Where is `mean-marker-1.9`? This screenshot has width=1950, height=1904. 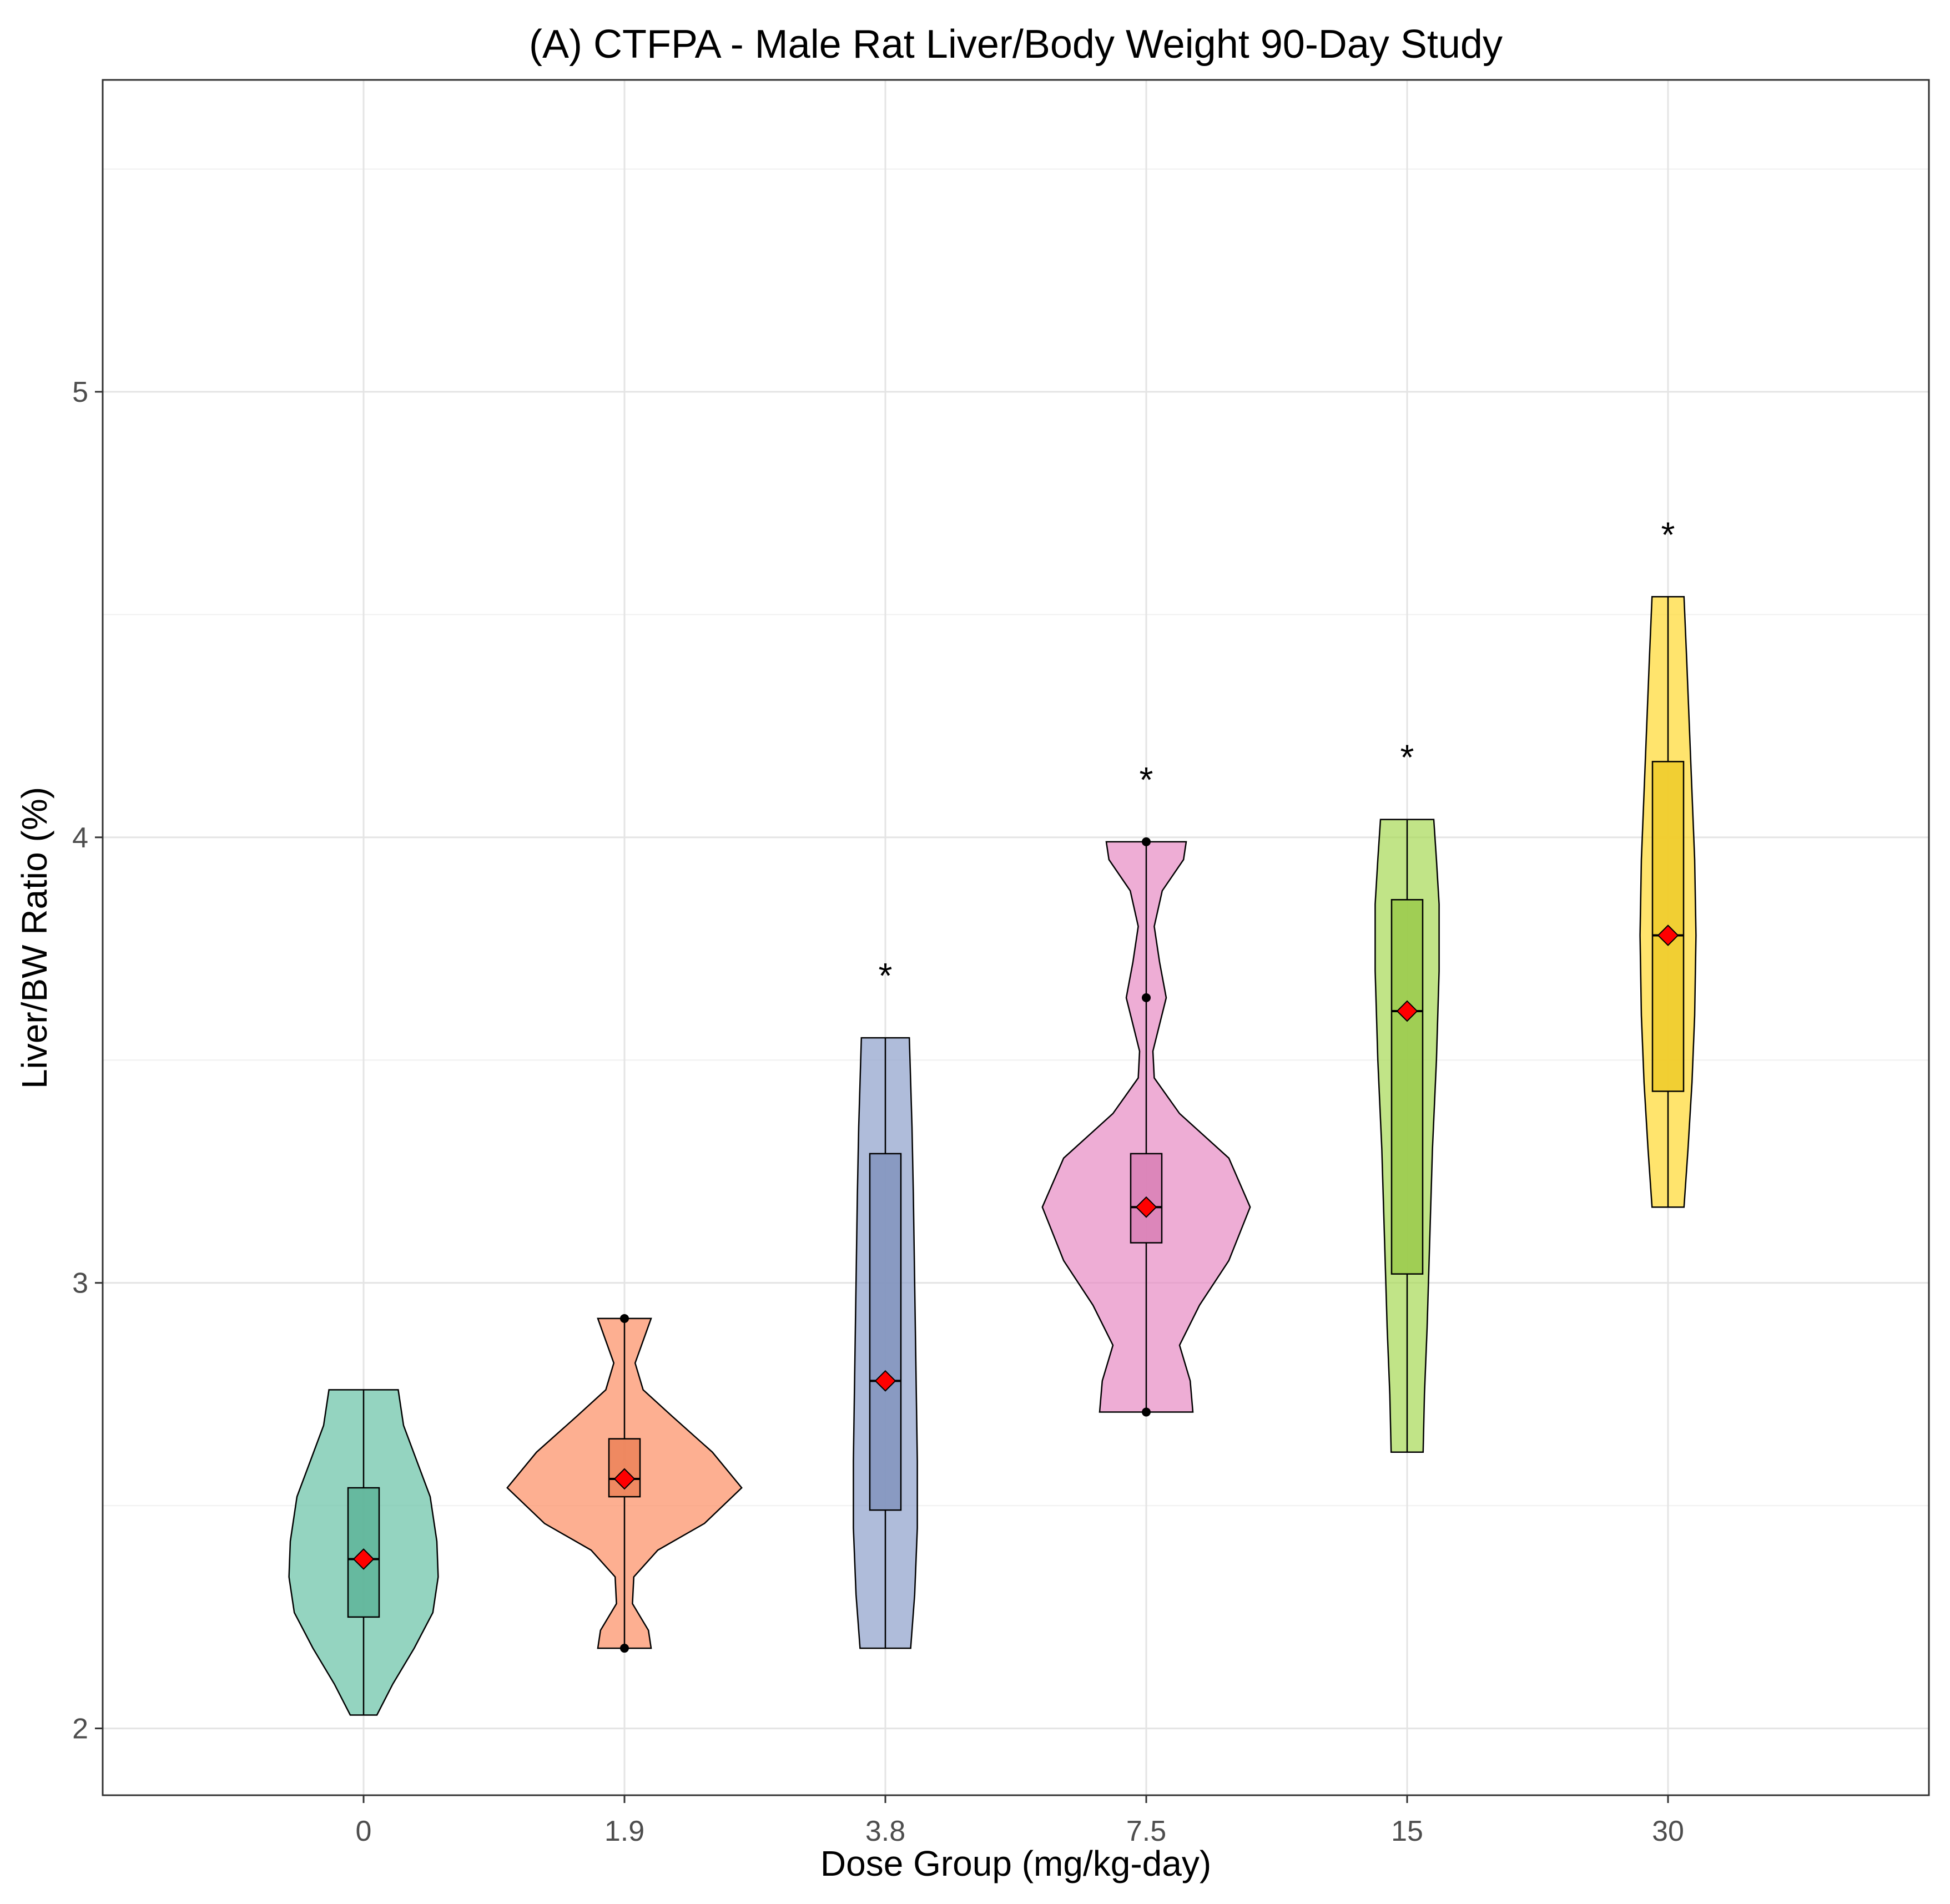 mean-marker-1.9 is located at coordinates (624, 1479).